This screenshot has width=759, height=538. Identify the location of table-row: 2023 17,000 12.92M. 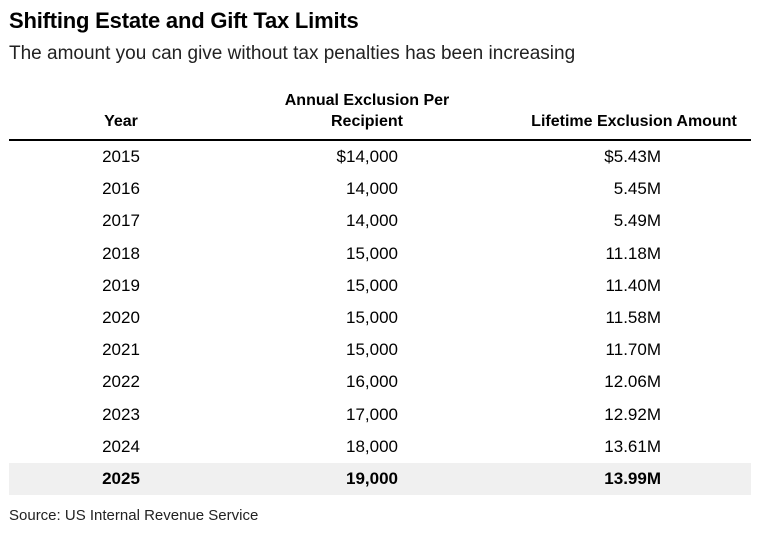
(380, 415).